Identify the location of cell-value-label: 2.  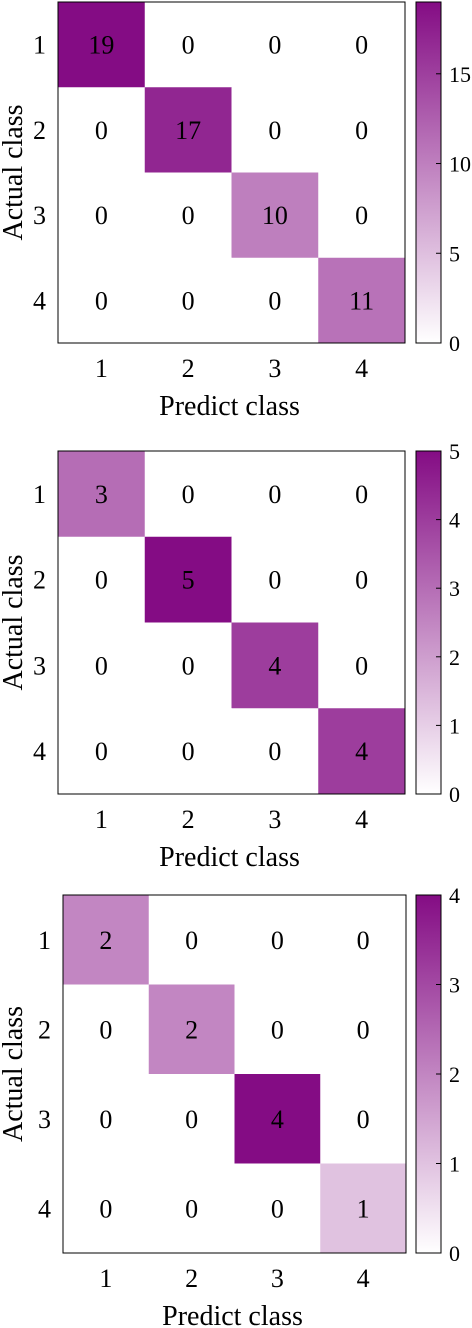
(105, 940).